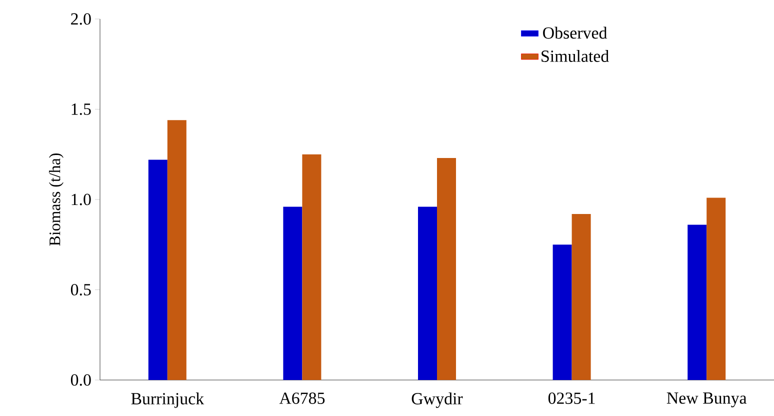 This screenshot has height=416, width=774. I want to click on x-tick-label: Gwydir, so click(437, 400).